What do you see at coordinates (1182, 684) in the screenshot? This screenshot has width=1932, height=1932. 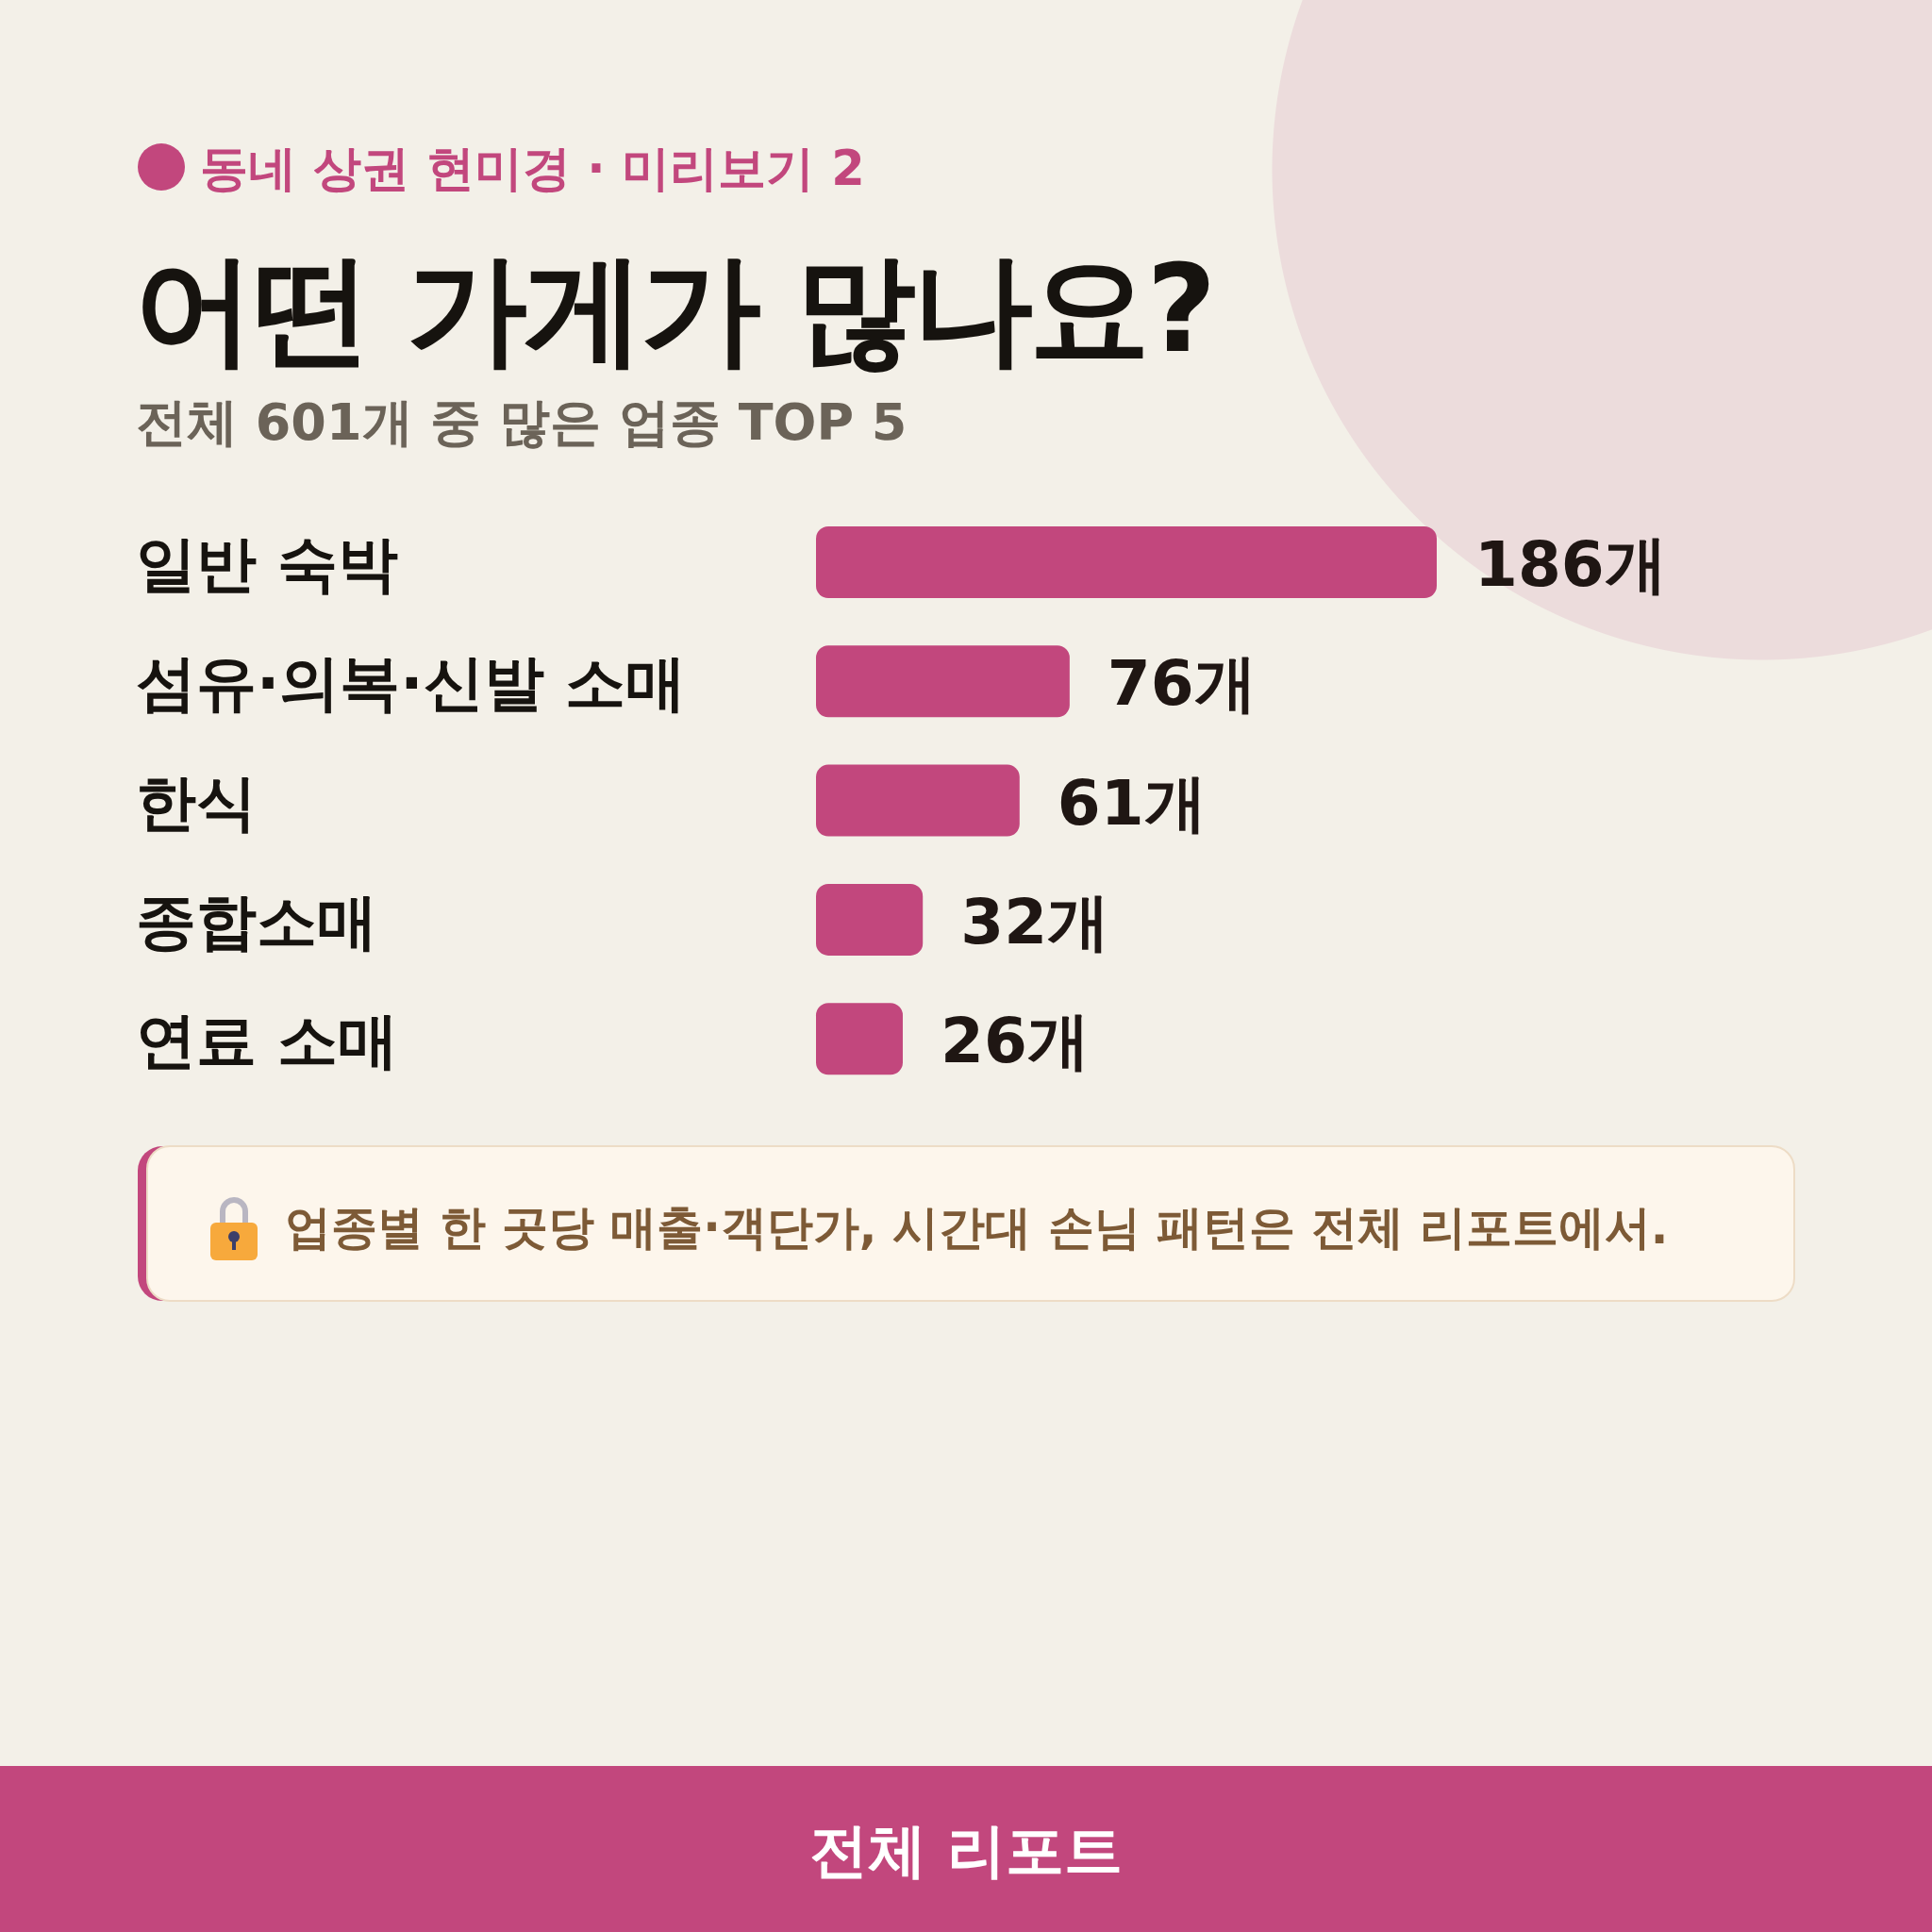 I see `data-label: 76개` at bounding box center [1182, 684].